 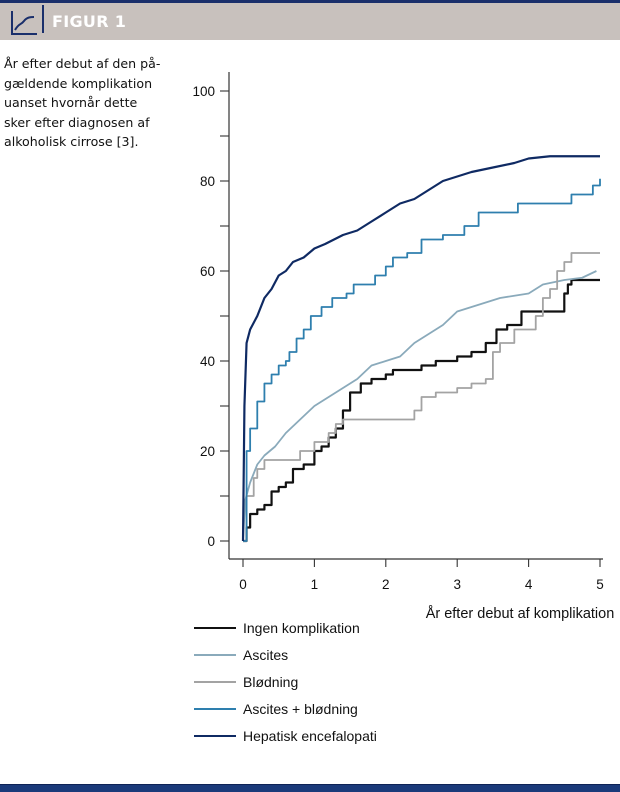 What do you see at coordinates (207, 181) in the screenshot?
I see `y-tick-label: 80` at bounding box center [207, 181].